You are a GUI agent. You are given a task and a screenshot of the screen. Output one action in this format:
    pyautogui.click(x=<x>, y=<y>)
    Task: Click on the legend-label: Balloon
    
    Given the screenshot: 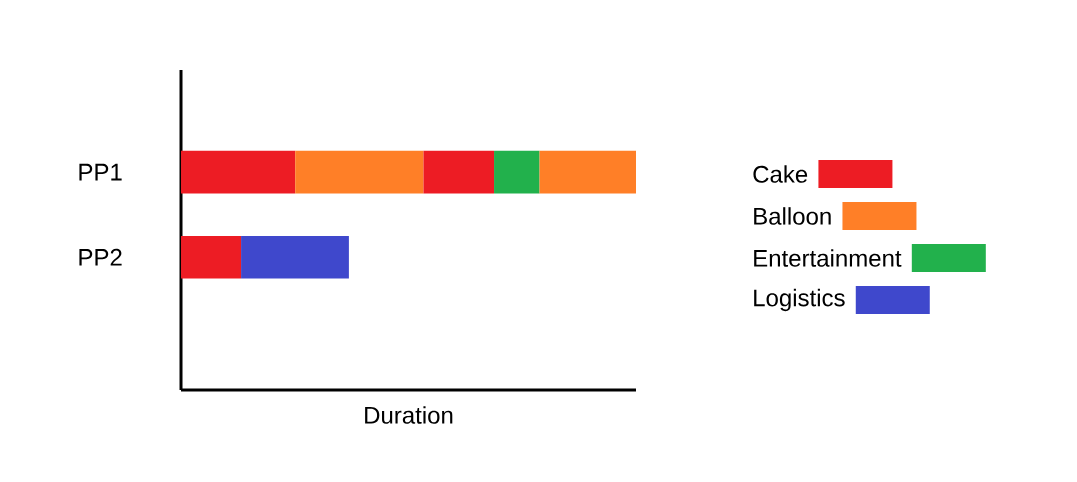 What is the action you would take?
    pyautogui.click(x=792, y=216)
    